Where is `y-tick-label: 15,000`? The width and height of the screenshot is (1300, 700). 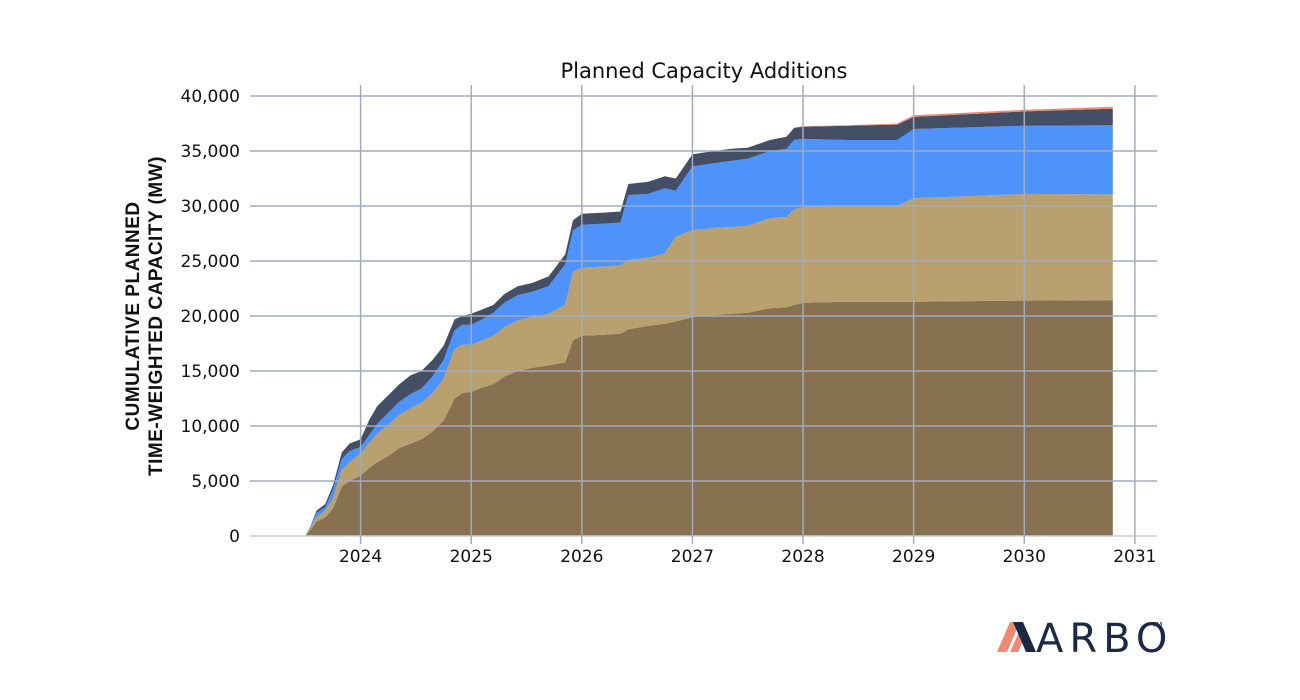 y-tick-label: 15,000 is located at coordinates (210, 372).